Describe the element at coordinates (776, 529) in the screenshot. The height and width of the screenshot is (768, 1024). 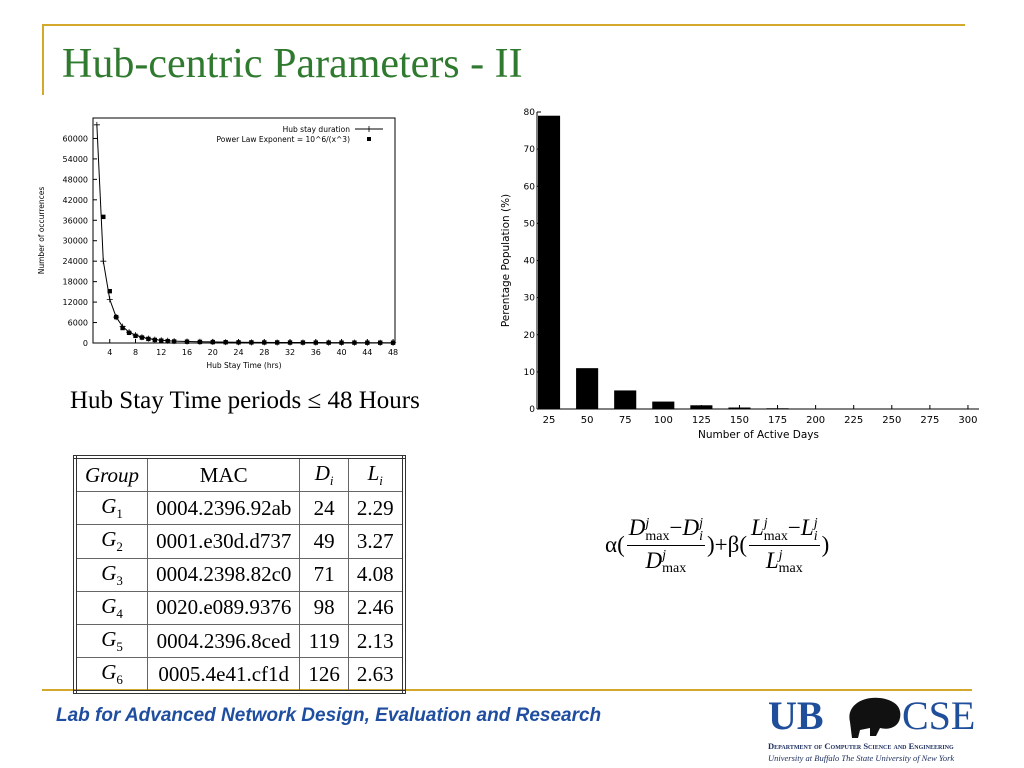
I see `formula-scripts: j max` at that location.